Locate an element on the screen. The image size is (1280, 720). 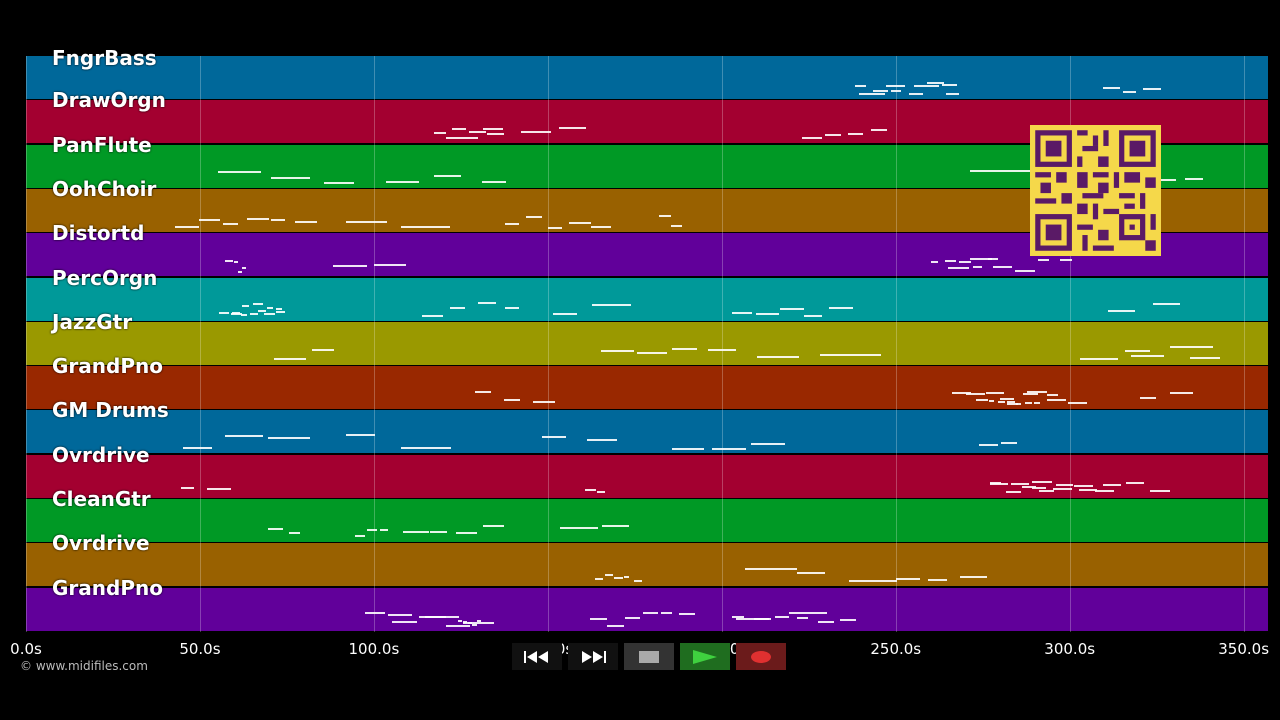
play-button is located at coordinates (705, 656).